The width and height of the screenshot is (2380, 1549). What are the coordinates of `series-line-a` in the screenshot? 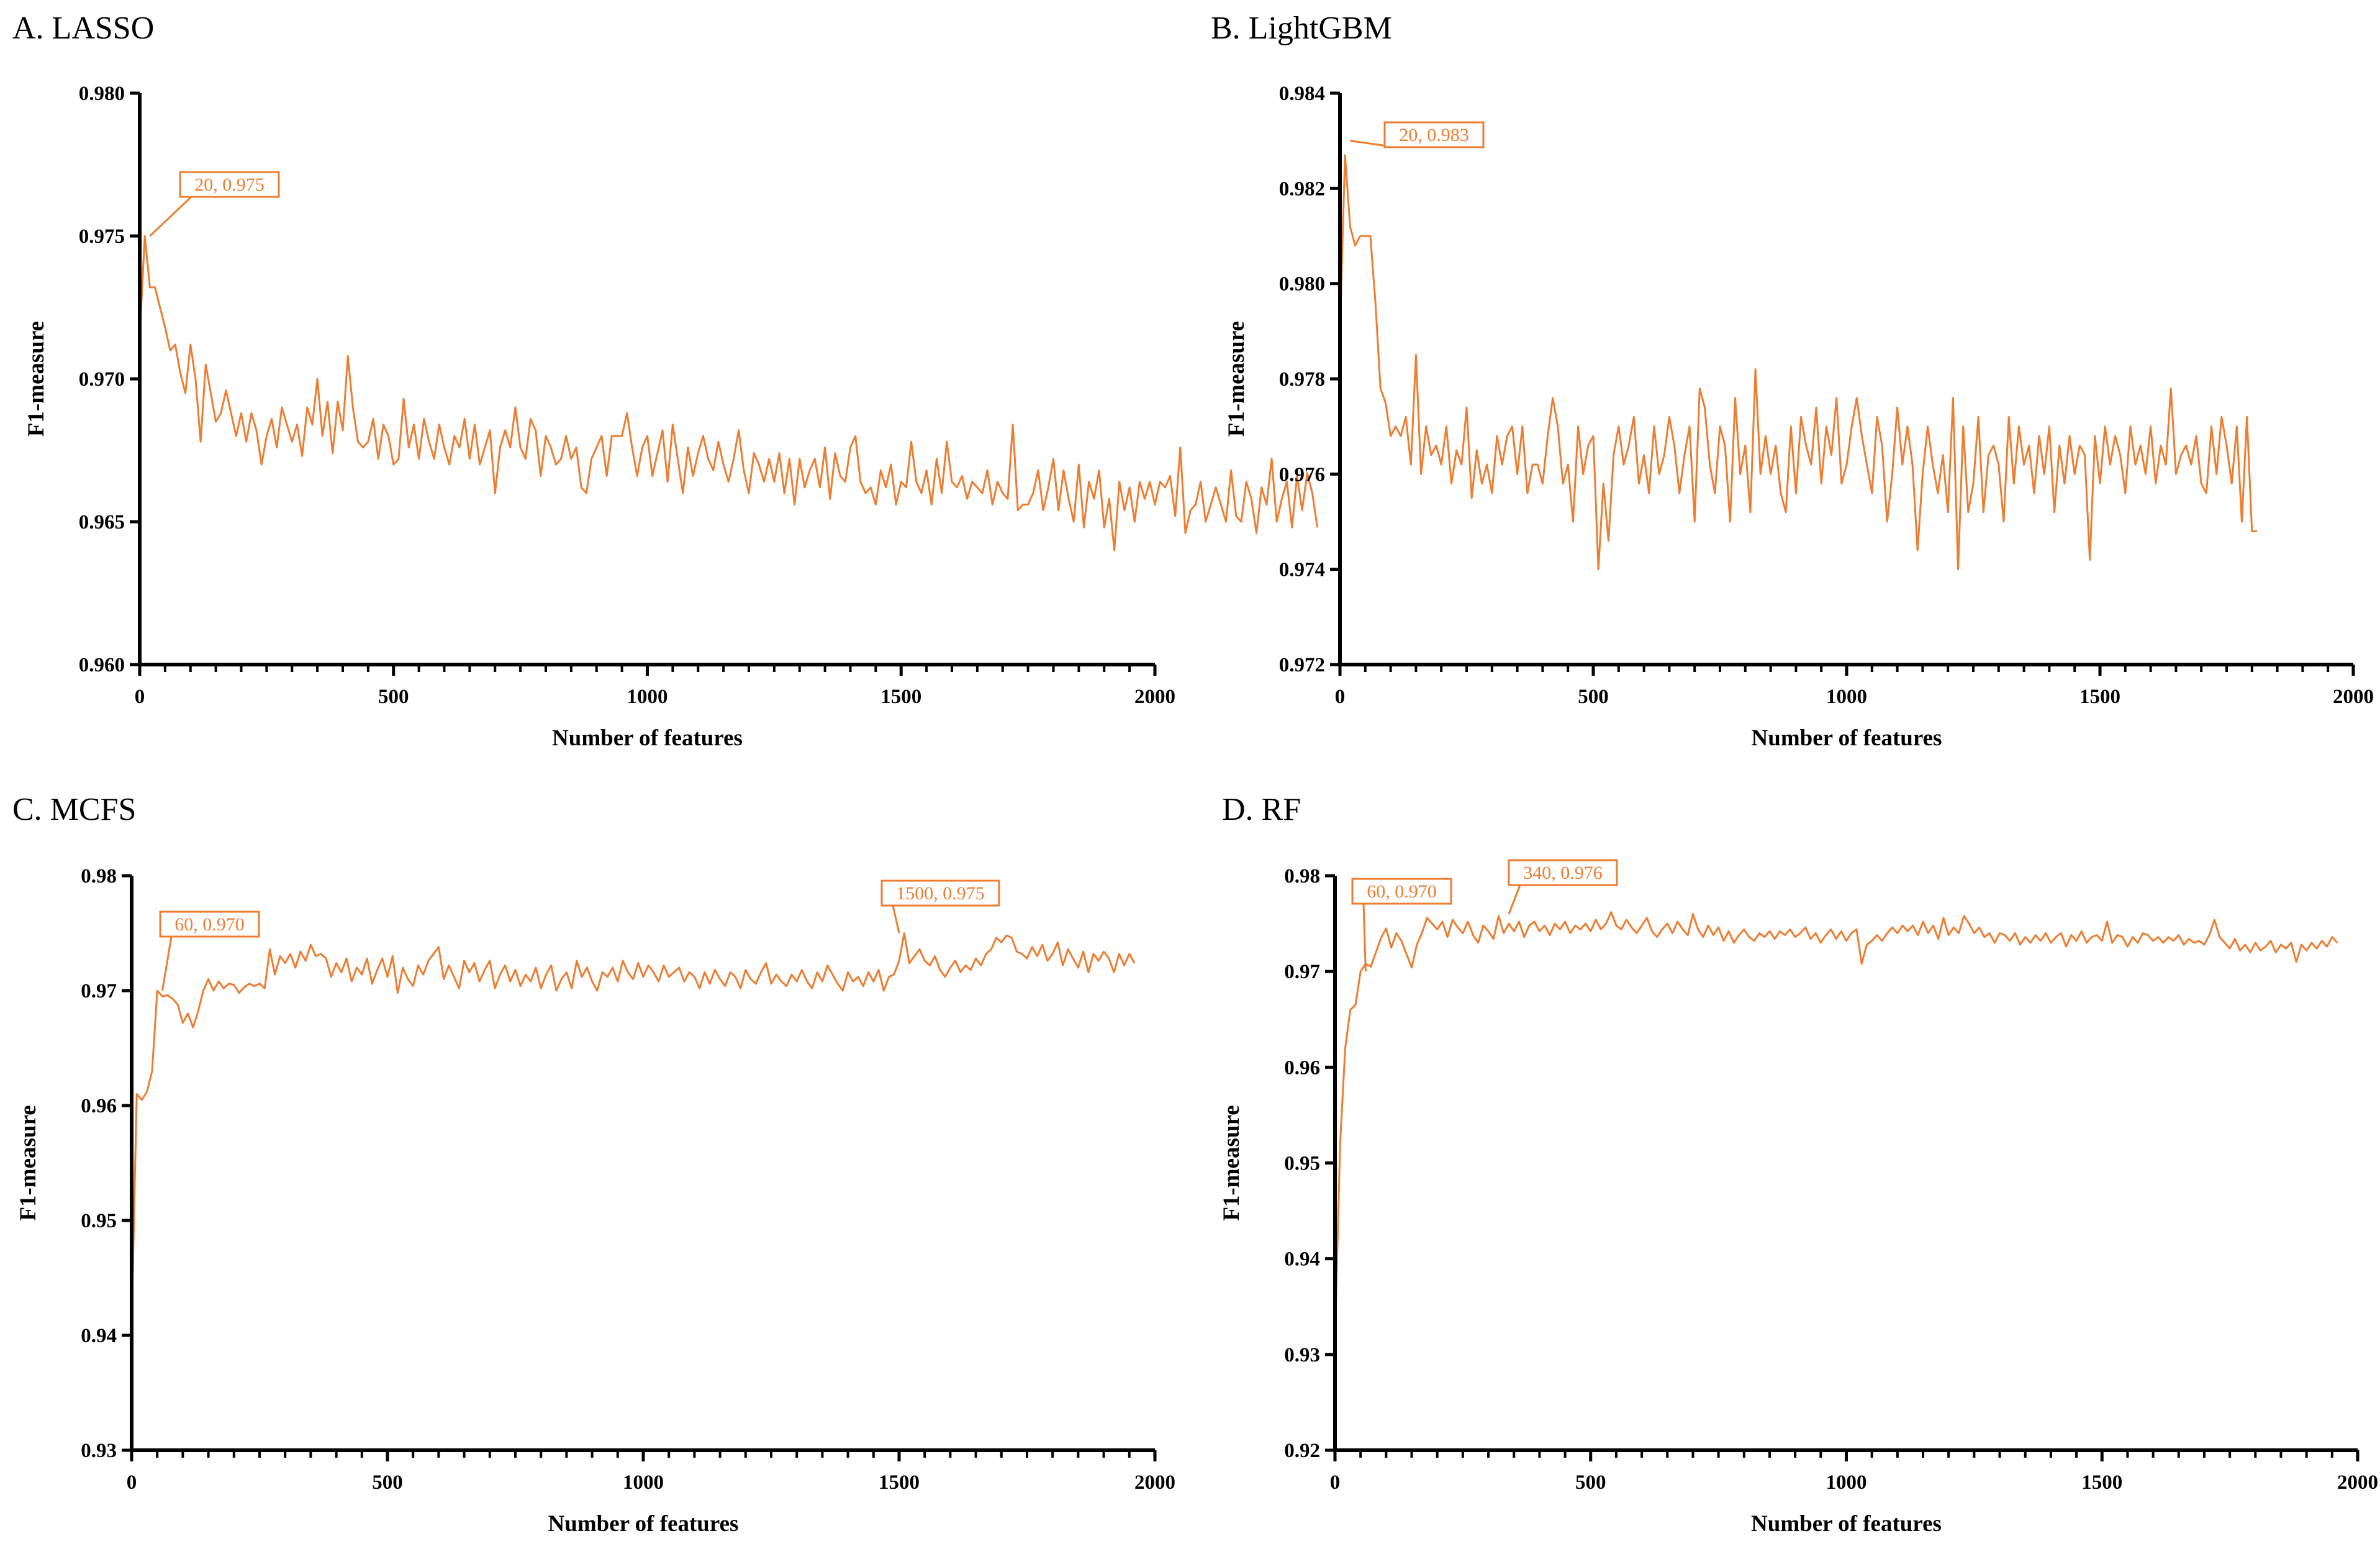 It's located at (728, 393).